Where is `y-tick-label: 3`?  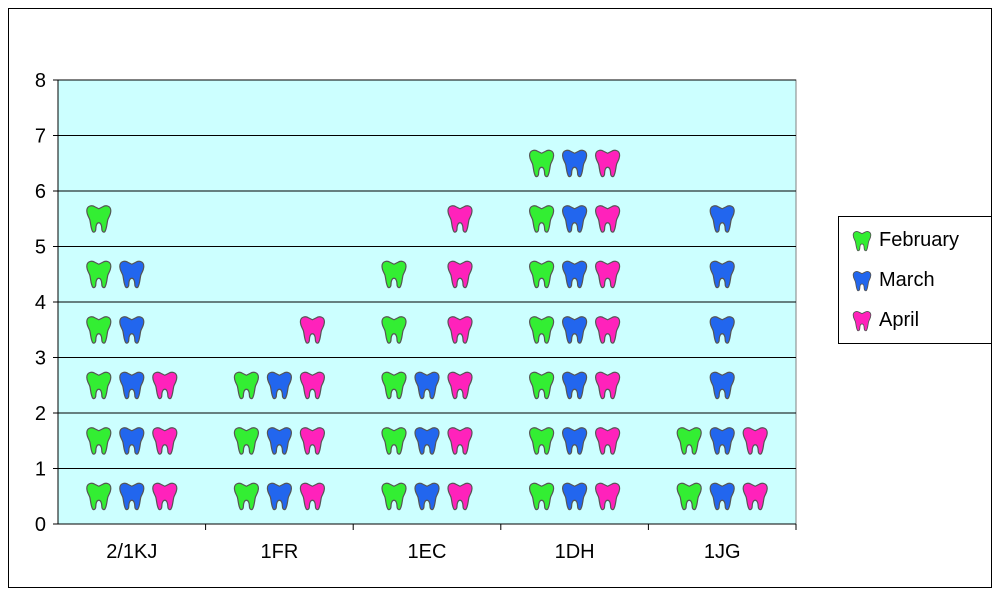
y-tick-label: 3 is located at coordinates (40, 359).